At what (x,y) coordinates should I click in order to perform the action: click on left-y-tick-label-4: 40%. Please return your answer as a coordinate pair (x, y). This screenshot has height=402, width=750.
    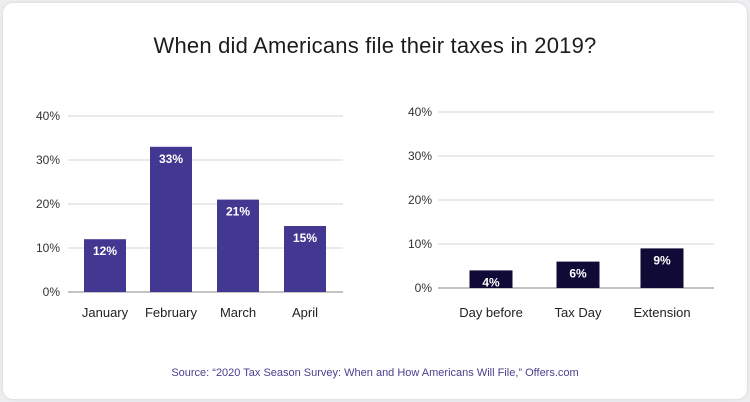
    Looking at the image, I should click on (48, 116).